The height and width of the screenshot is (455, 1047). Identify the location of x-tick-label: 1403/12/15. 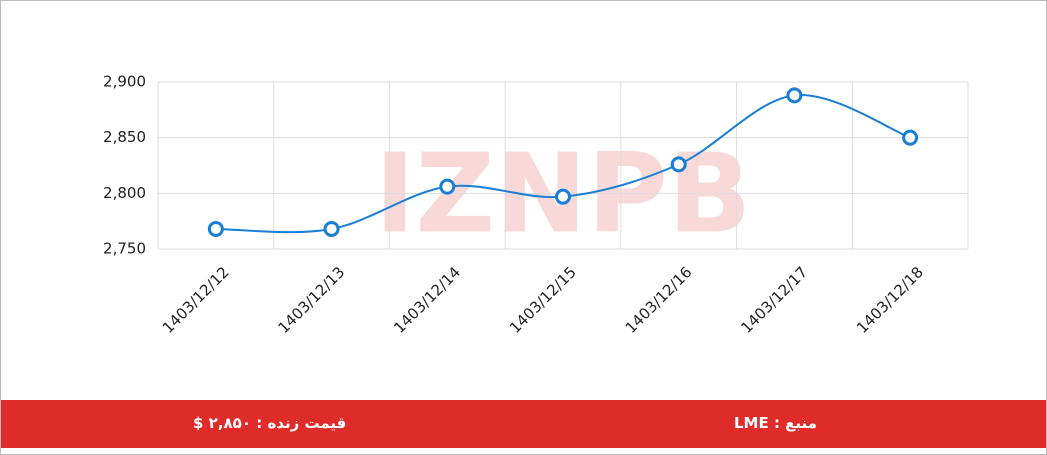
(543, 300).